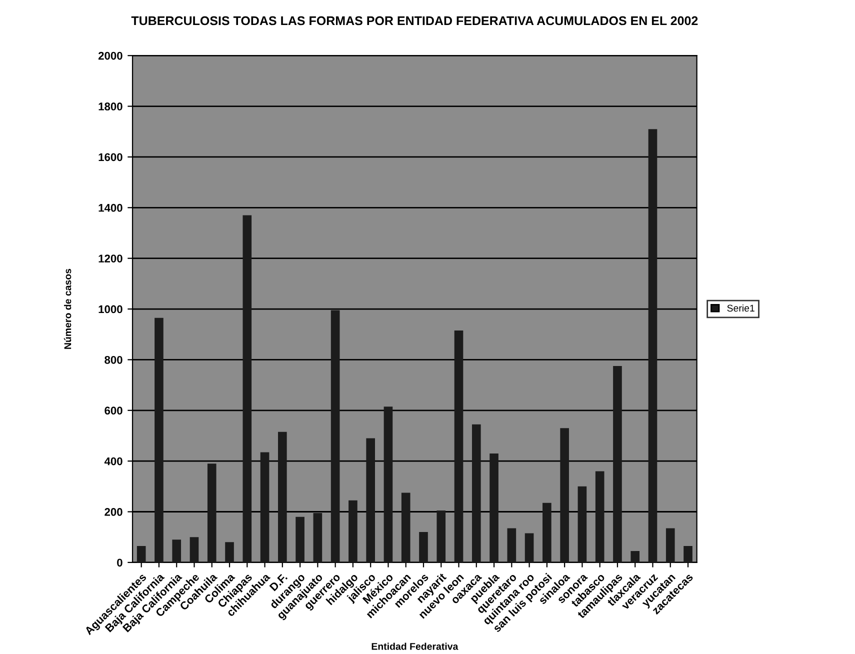 The image size is (855, 654). Describe the element at coordinates (110, 208) in the screenshot. I see `y-tick-label: 1400` at that location.